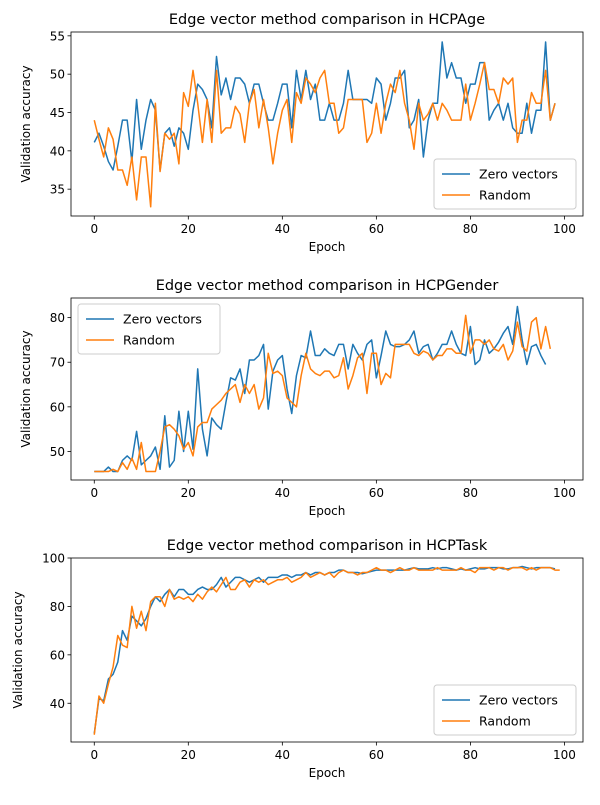 The width and height of the screenshot is (600, 805). Describe the element at coordinates (53, 559) in the screenshot. I see `y-tick-label: 100` at that location.